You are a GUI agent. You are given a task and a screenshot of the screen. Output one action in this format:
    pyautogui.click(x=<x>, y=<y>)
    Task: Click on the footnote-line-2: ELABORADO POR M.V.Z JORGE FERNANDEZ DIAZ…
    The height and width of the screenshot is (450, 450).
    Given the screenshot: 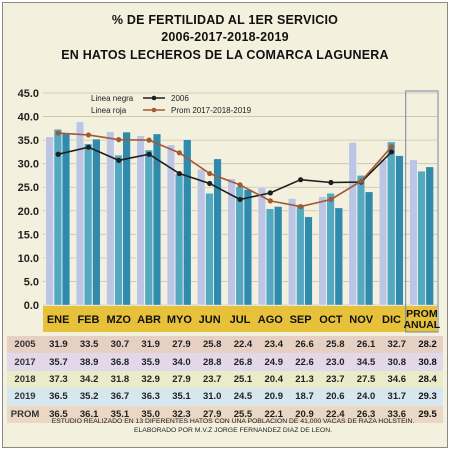 What is the action you would take?
    pyautogui.click(x=233, y=430)
    